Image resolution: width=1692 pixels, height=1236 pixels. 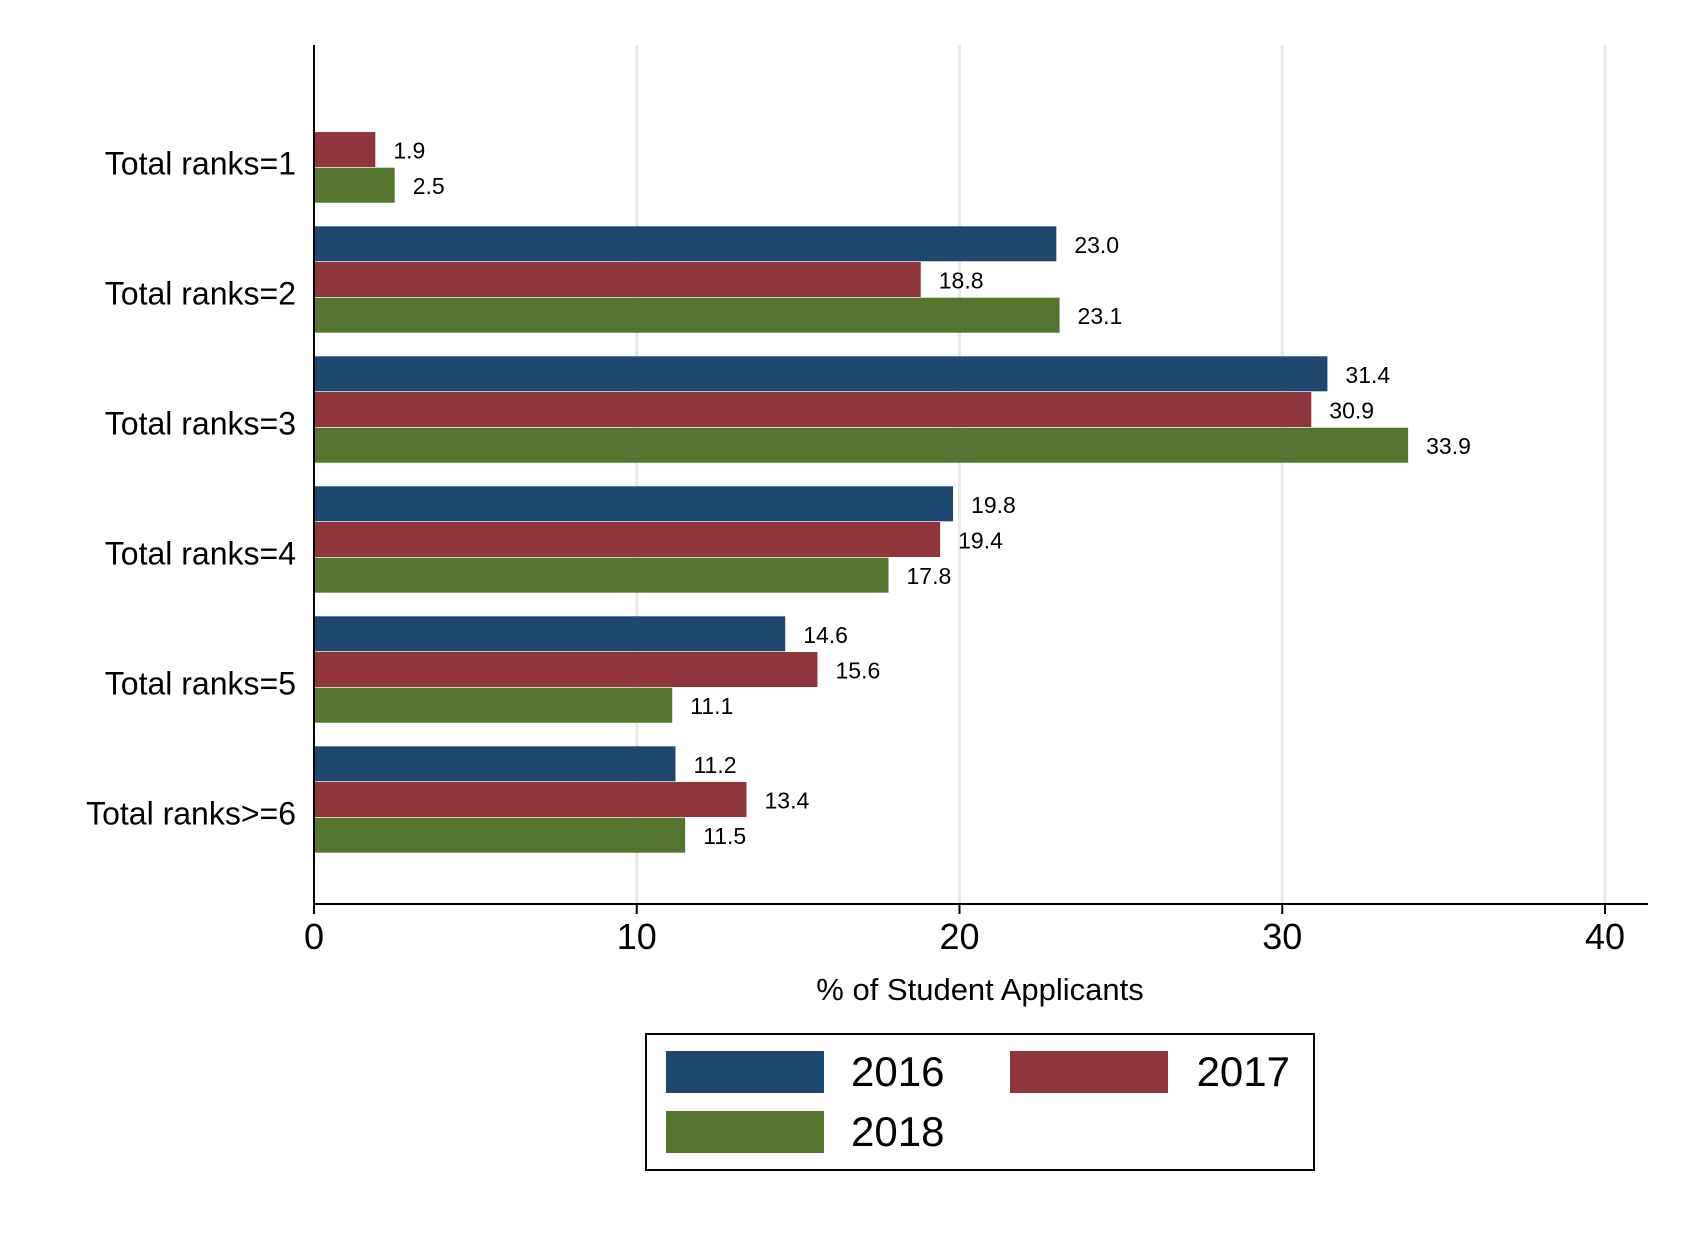 What do you see at coordinates (1282, 936) in the screenshot?
I see `x-tick-label-30: 30` at bounding box center [1282, 936].